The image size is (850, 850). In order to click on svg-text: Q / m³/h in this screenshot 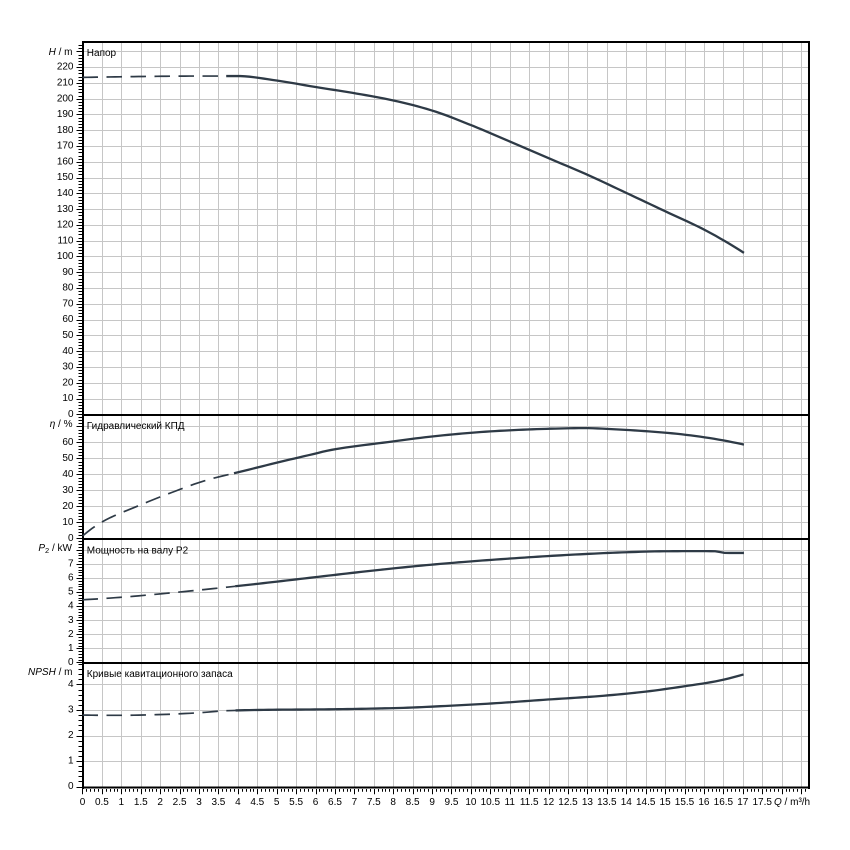, I will do `click(792, 802)`.